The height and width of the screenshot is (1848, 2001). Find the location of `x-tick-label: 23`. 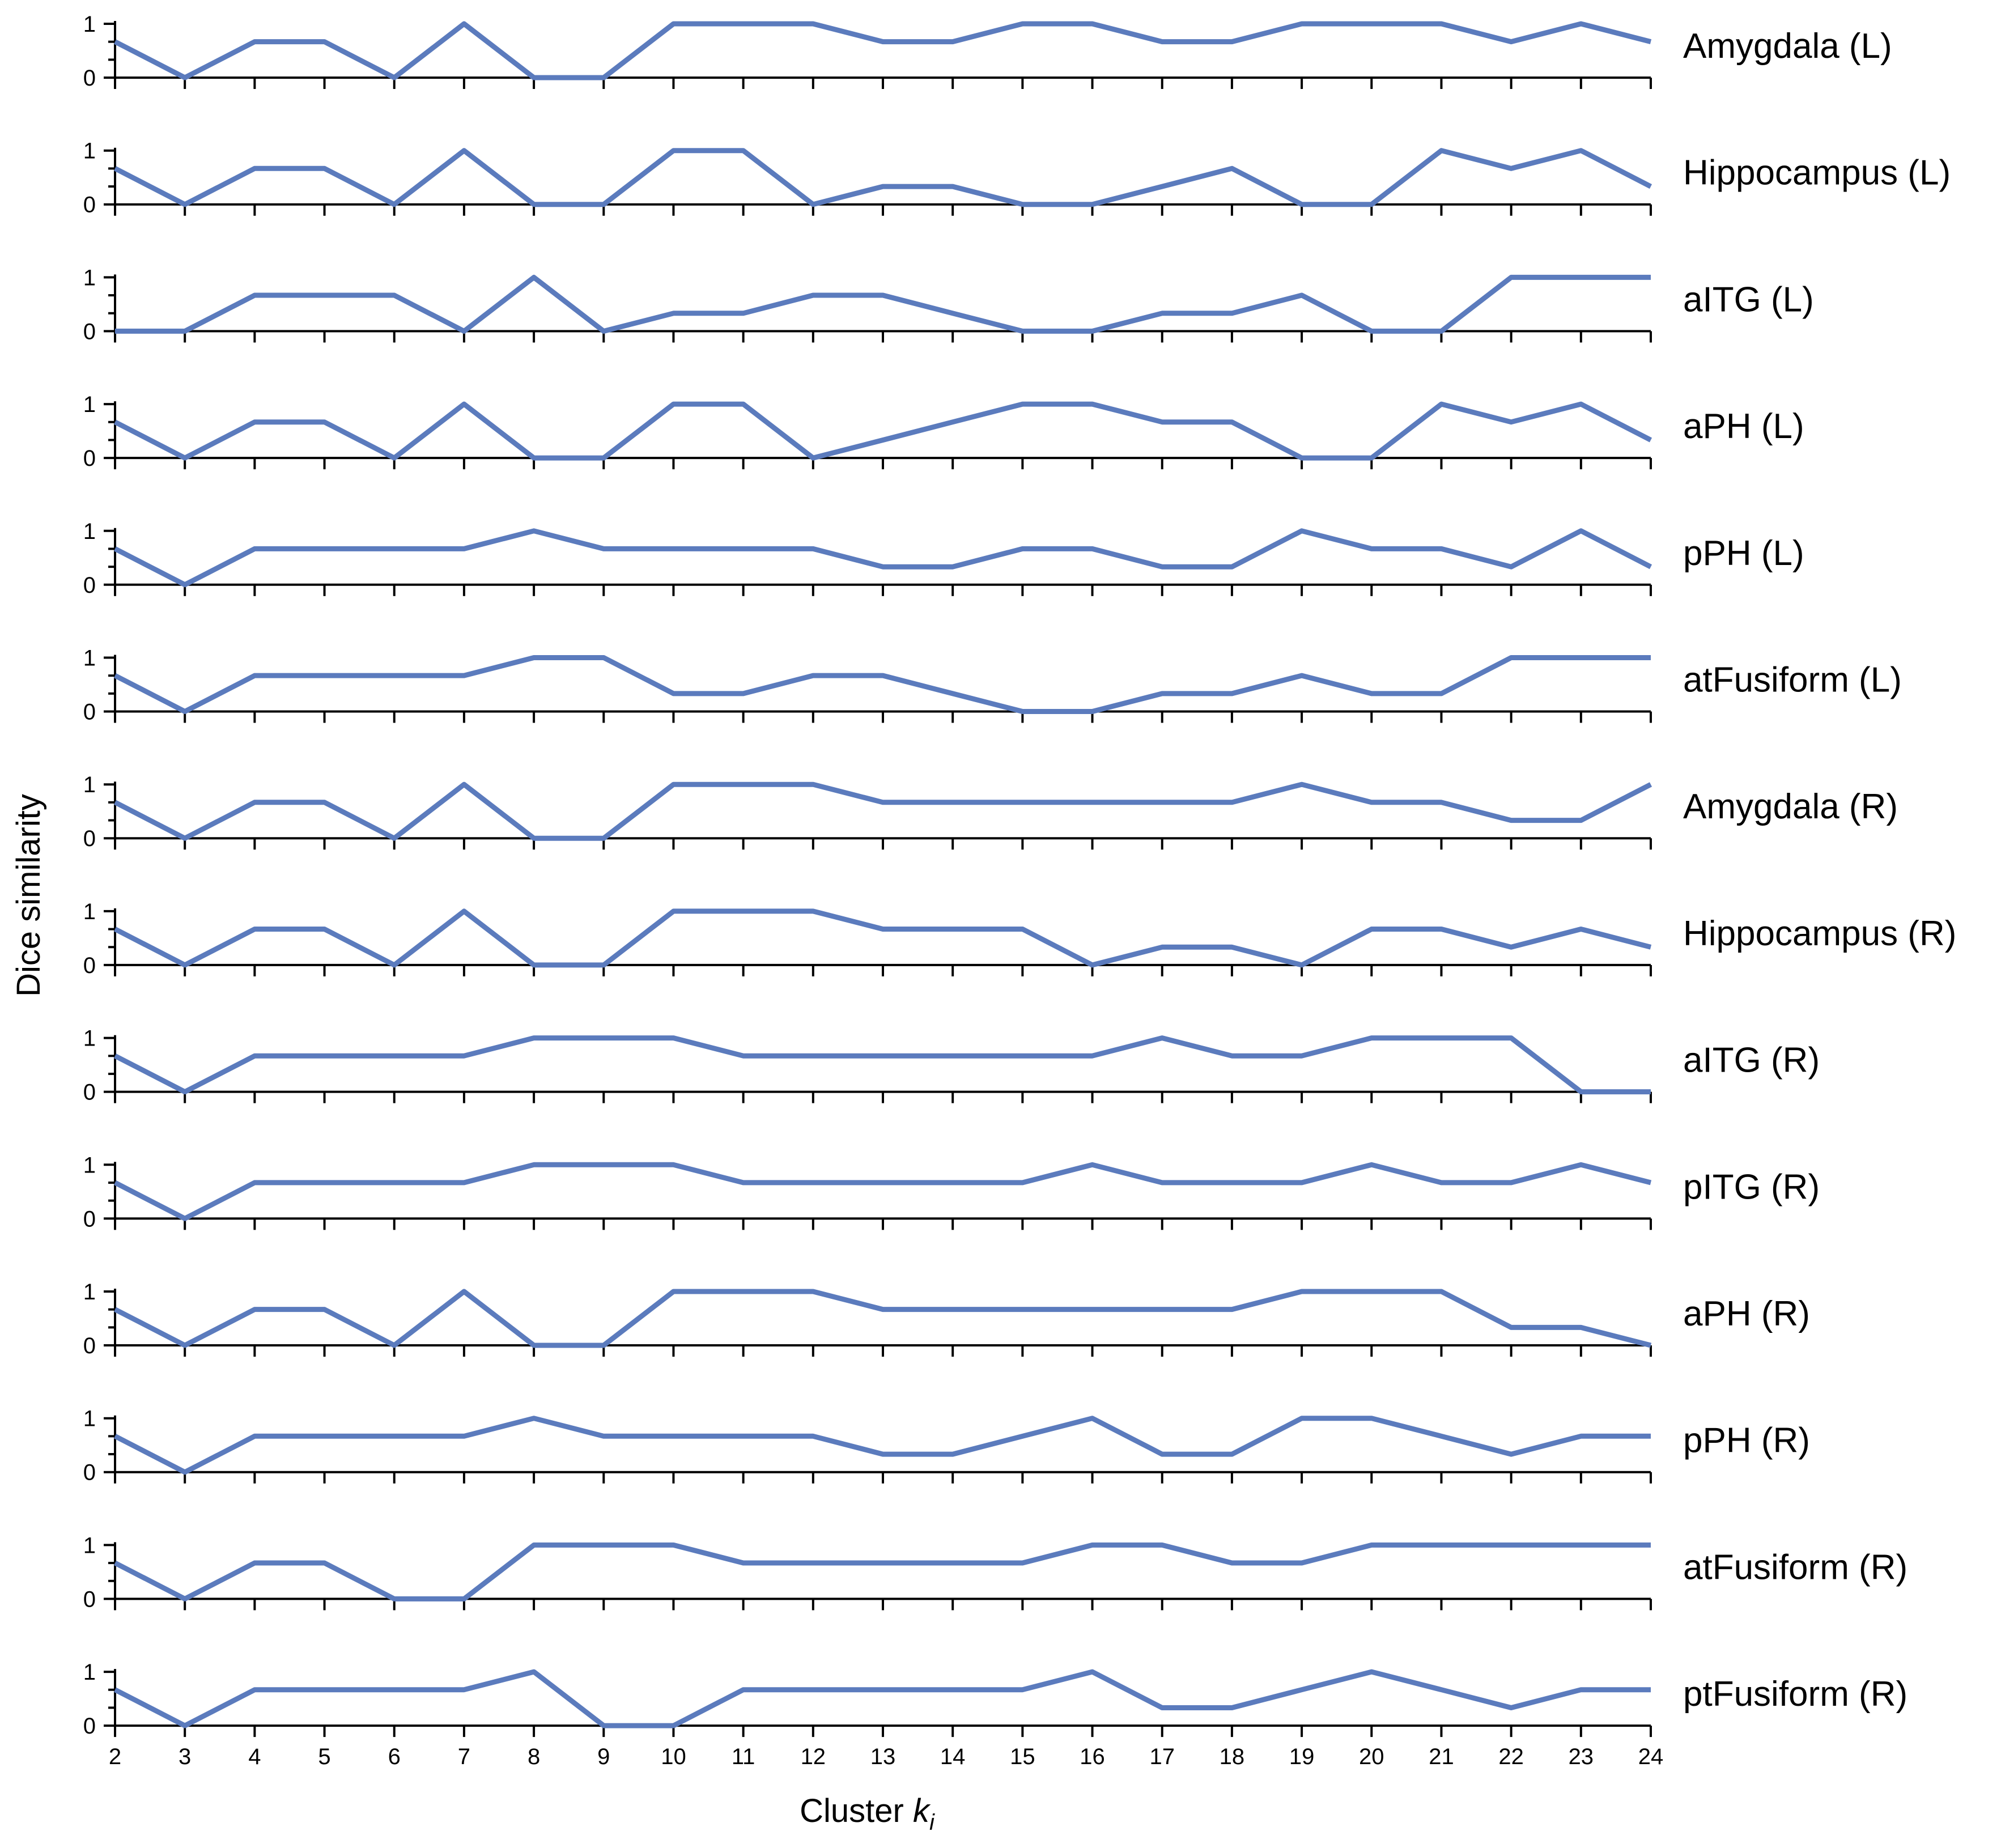

x-tick-label: 23 is located at coordinates (1581, 1756).